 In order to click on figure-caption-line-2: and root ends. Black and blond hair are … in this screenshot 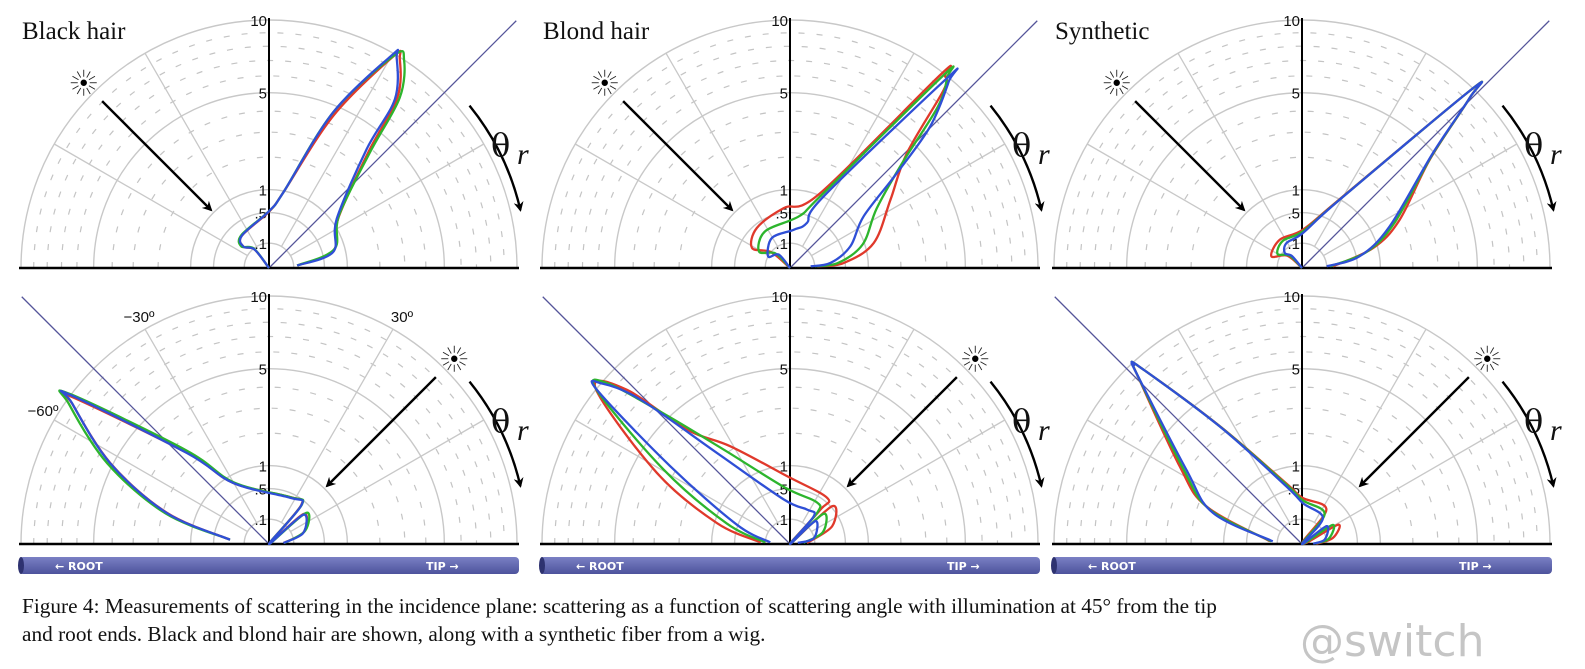, I will do `click(394, 634)`.